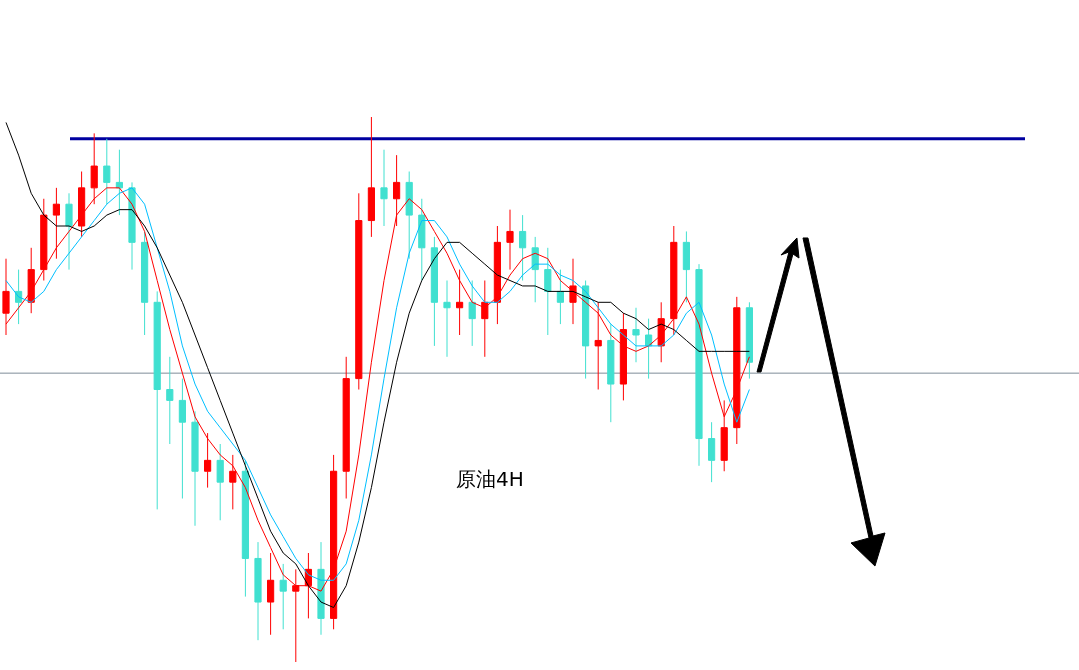  What do you see at coordinates (490, 479) in the screenshot?
I see `annotation: 原油4H` at bounding box center [490, 479].